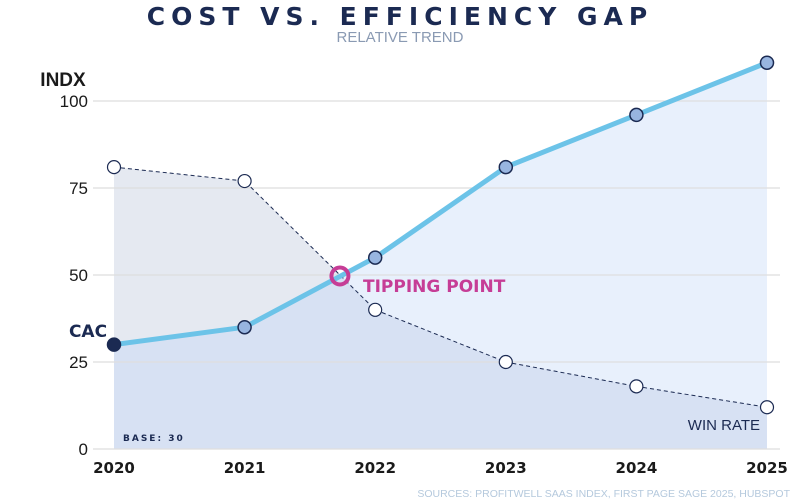  Describe the element at coordinates (637, 468) in the screenshot. I see `x-tick-label: 2024` at that location.